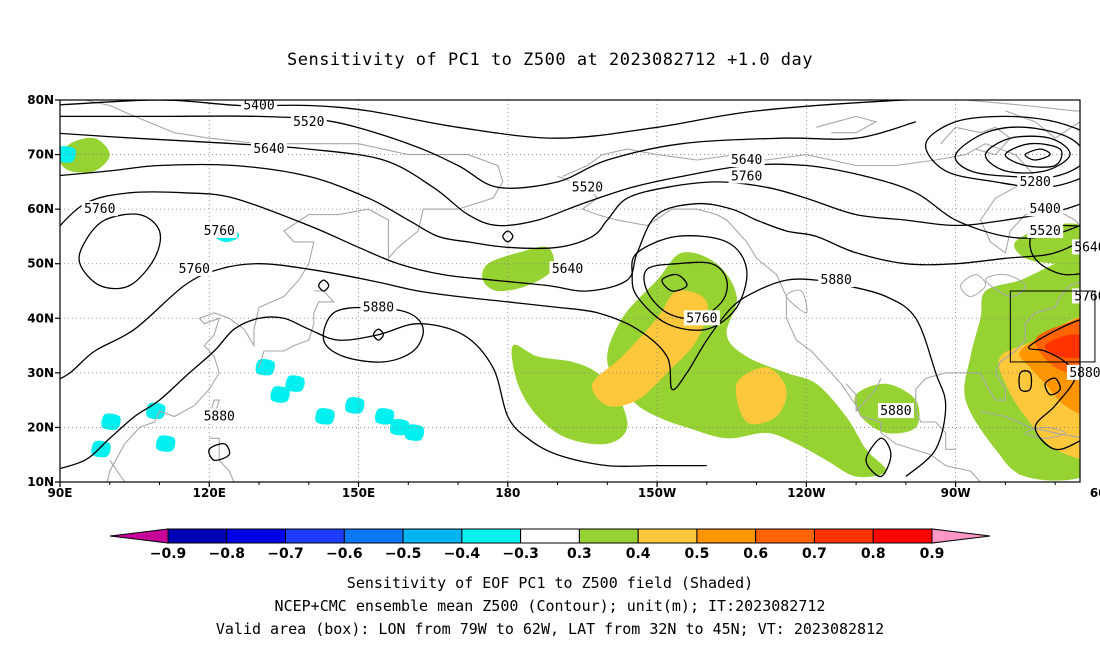 This screenshot has width=1100, height=650. What do you see at coordinates (344, 554) in the screenshot?
I see `colorbar-label: −0.6` at bounding box center [344, 554].